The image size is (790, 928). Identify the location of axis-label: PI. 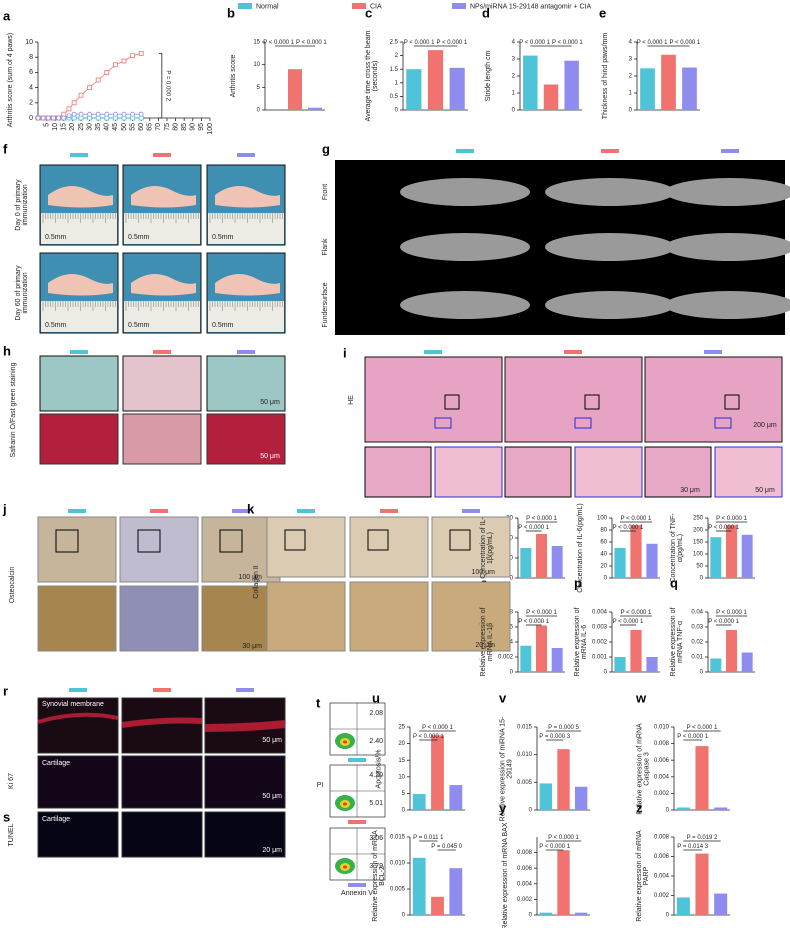
(320, 785).